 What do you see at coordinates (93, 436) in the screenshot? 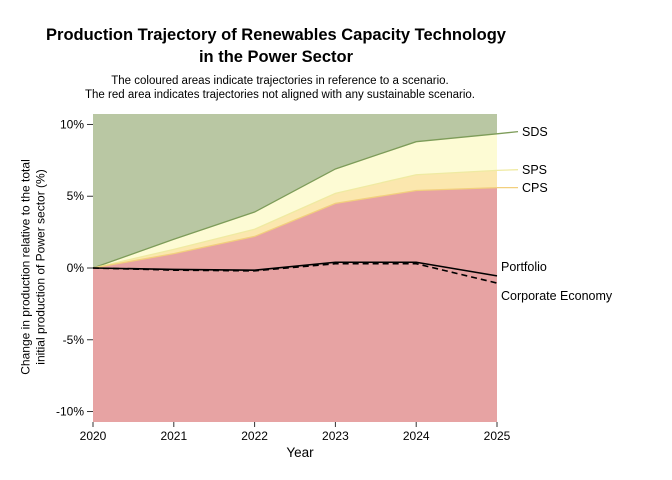
I see `x-tick-label-2020: 2020` at bounding box center [93, 436].